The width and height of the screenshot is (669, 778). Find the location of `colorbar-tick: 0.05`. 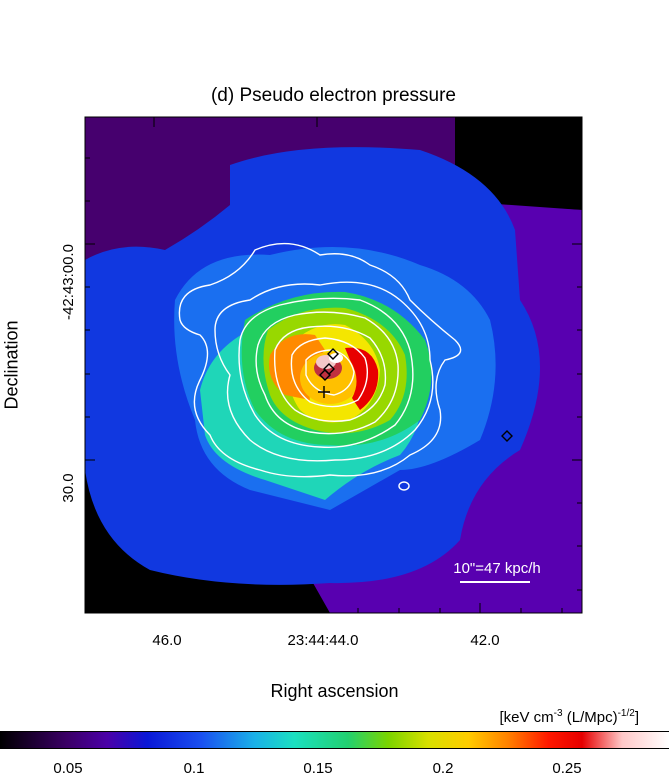

colorbar-tick: 0.05 is located at coordinates (68, 768).